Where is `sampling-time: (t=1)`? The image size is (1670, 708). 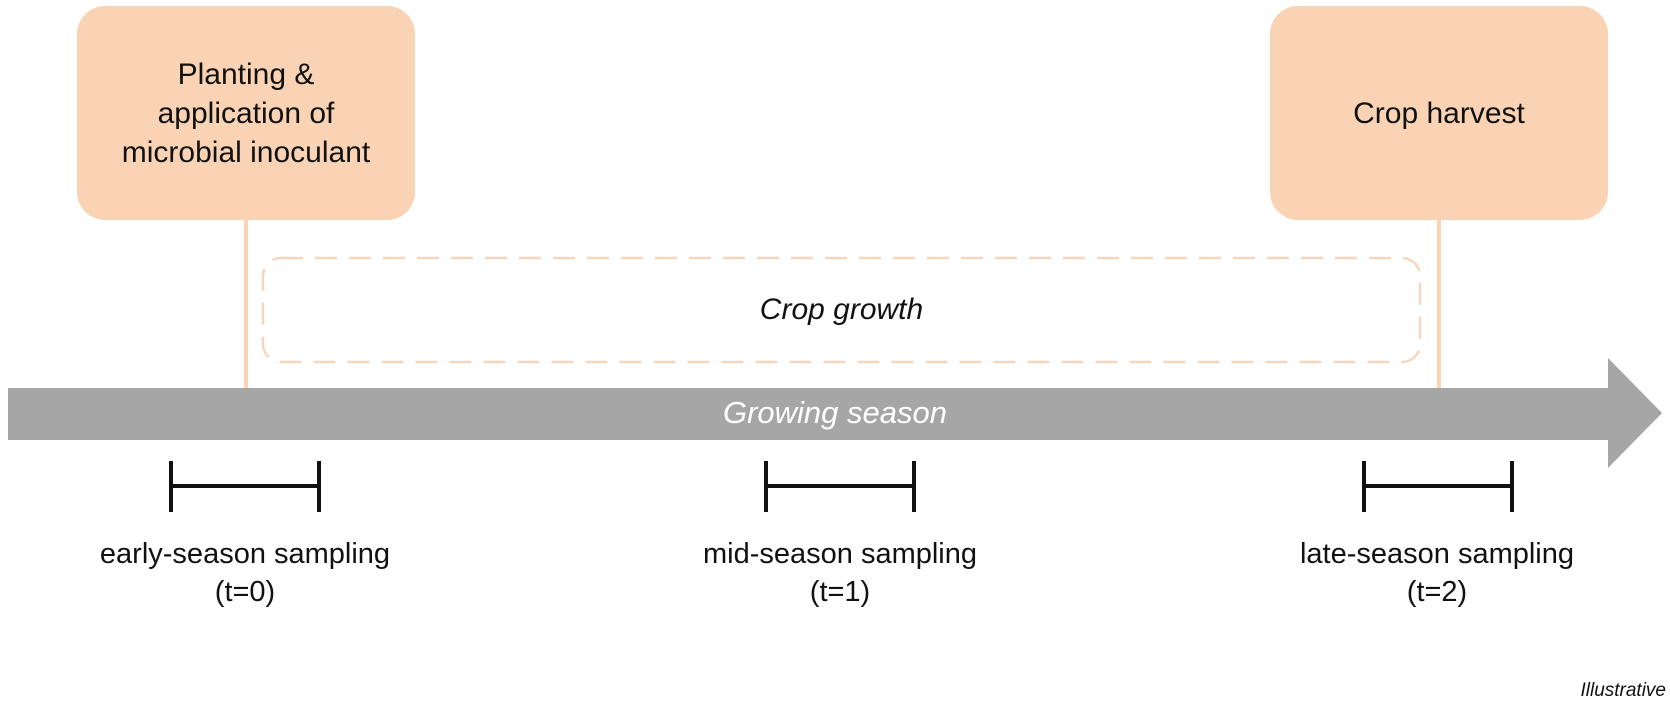
sampling-time: (t=1) is located at coordinates (840, 592).